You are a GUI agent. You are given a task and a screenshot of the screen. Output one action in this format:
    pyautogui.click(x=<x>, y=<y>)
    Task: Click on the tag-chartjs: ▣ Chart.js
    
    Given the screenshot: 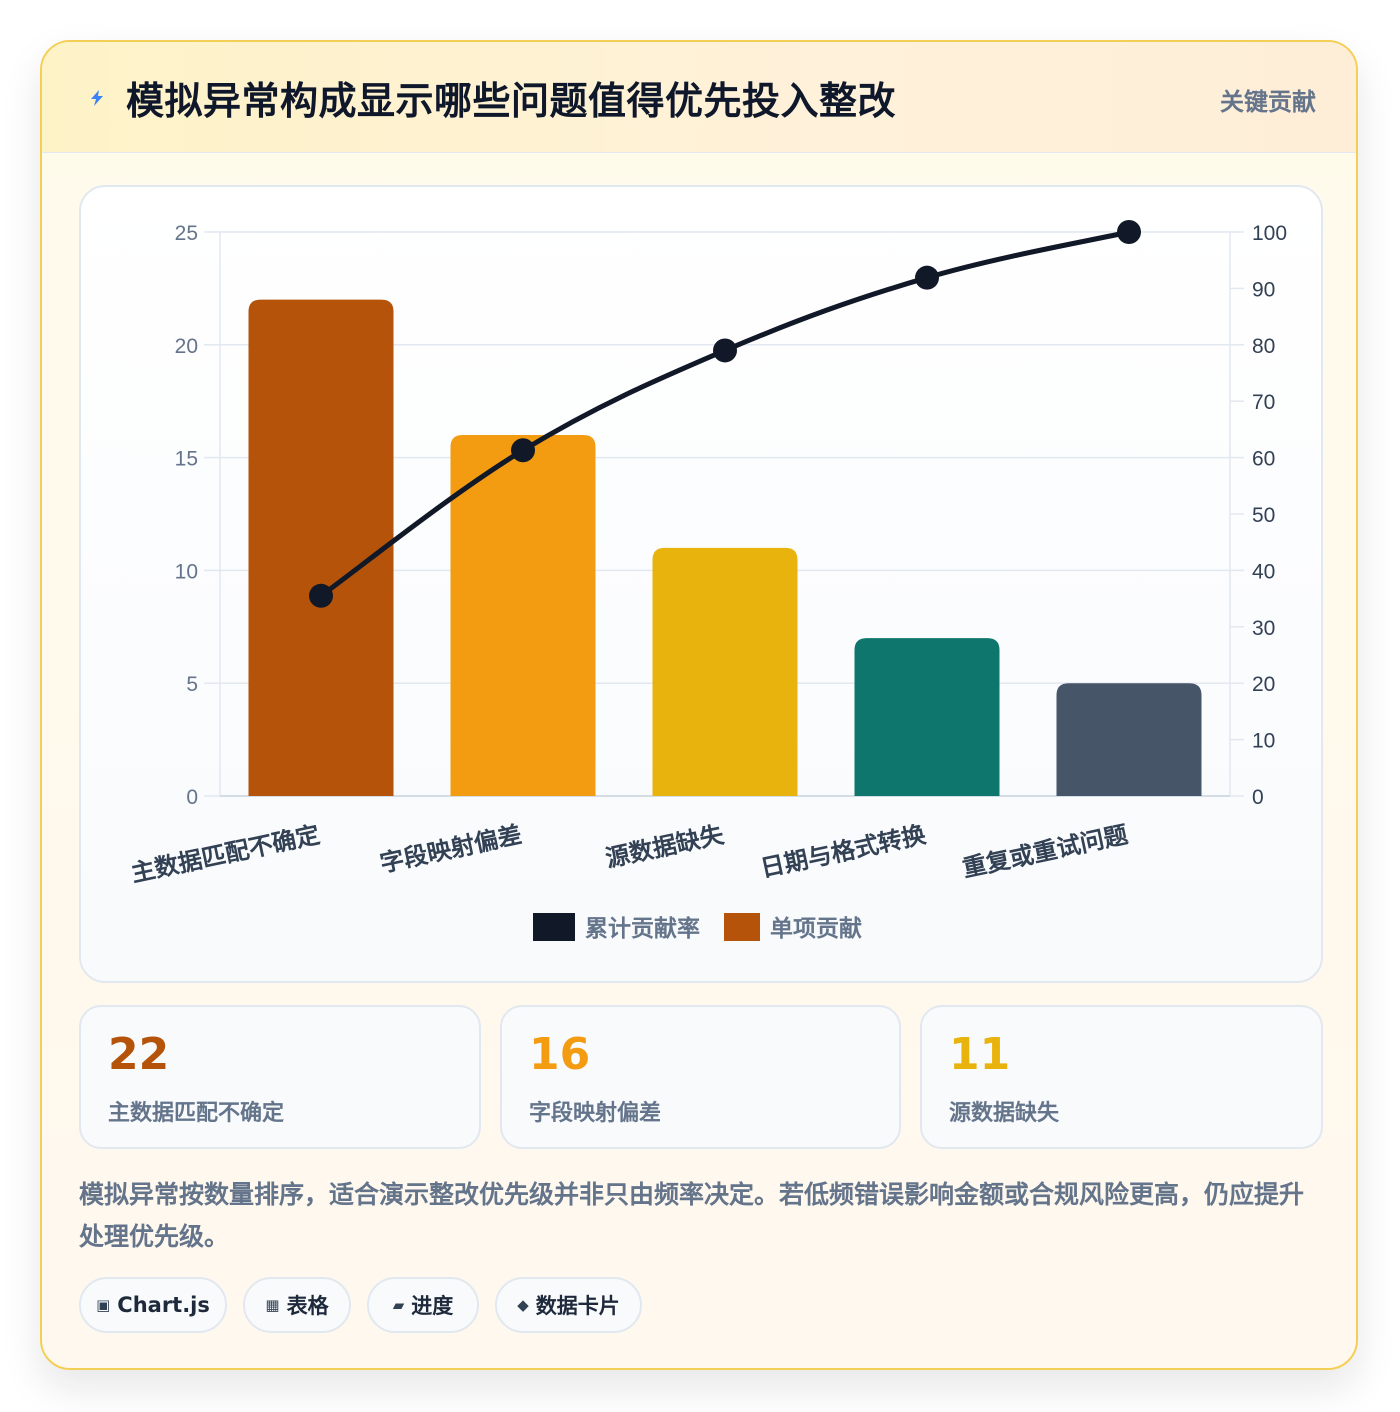 What is the action you would take?
    pyautogui.click(x=153, y=1305)
    